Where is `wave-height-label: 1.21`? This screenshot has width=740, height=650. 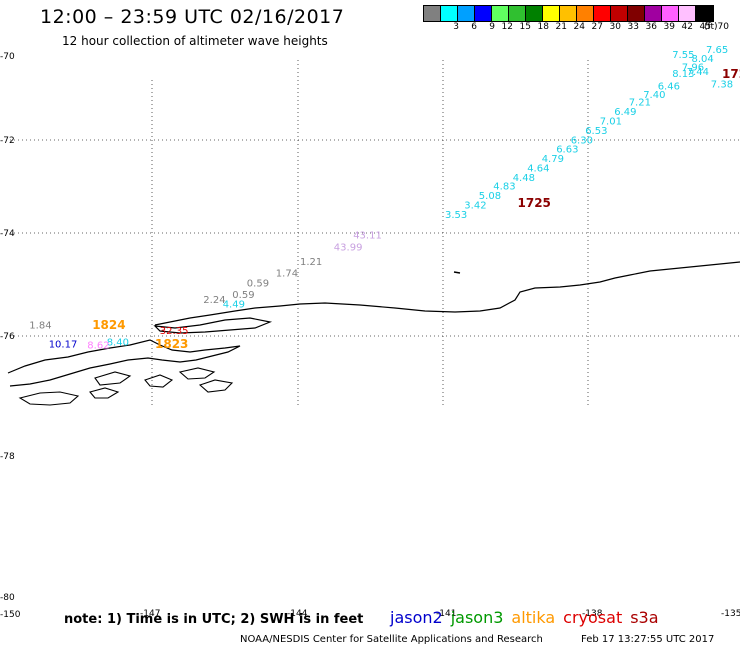 wave-height-label: 1.21 is located at coordinates (311, 262).